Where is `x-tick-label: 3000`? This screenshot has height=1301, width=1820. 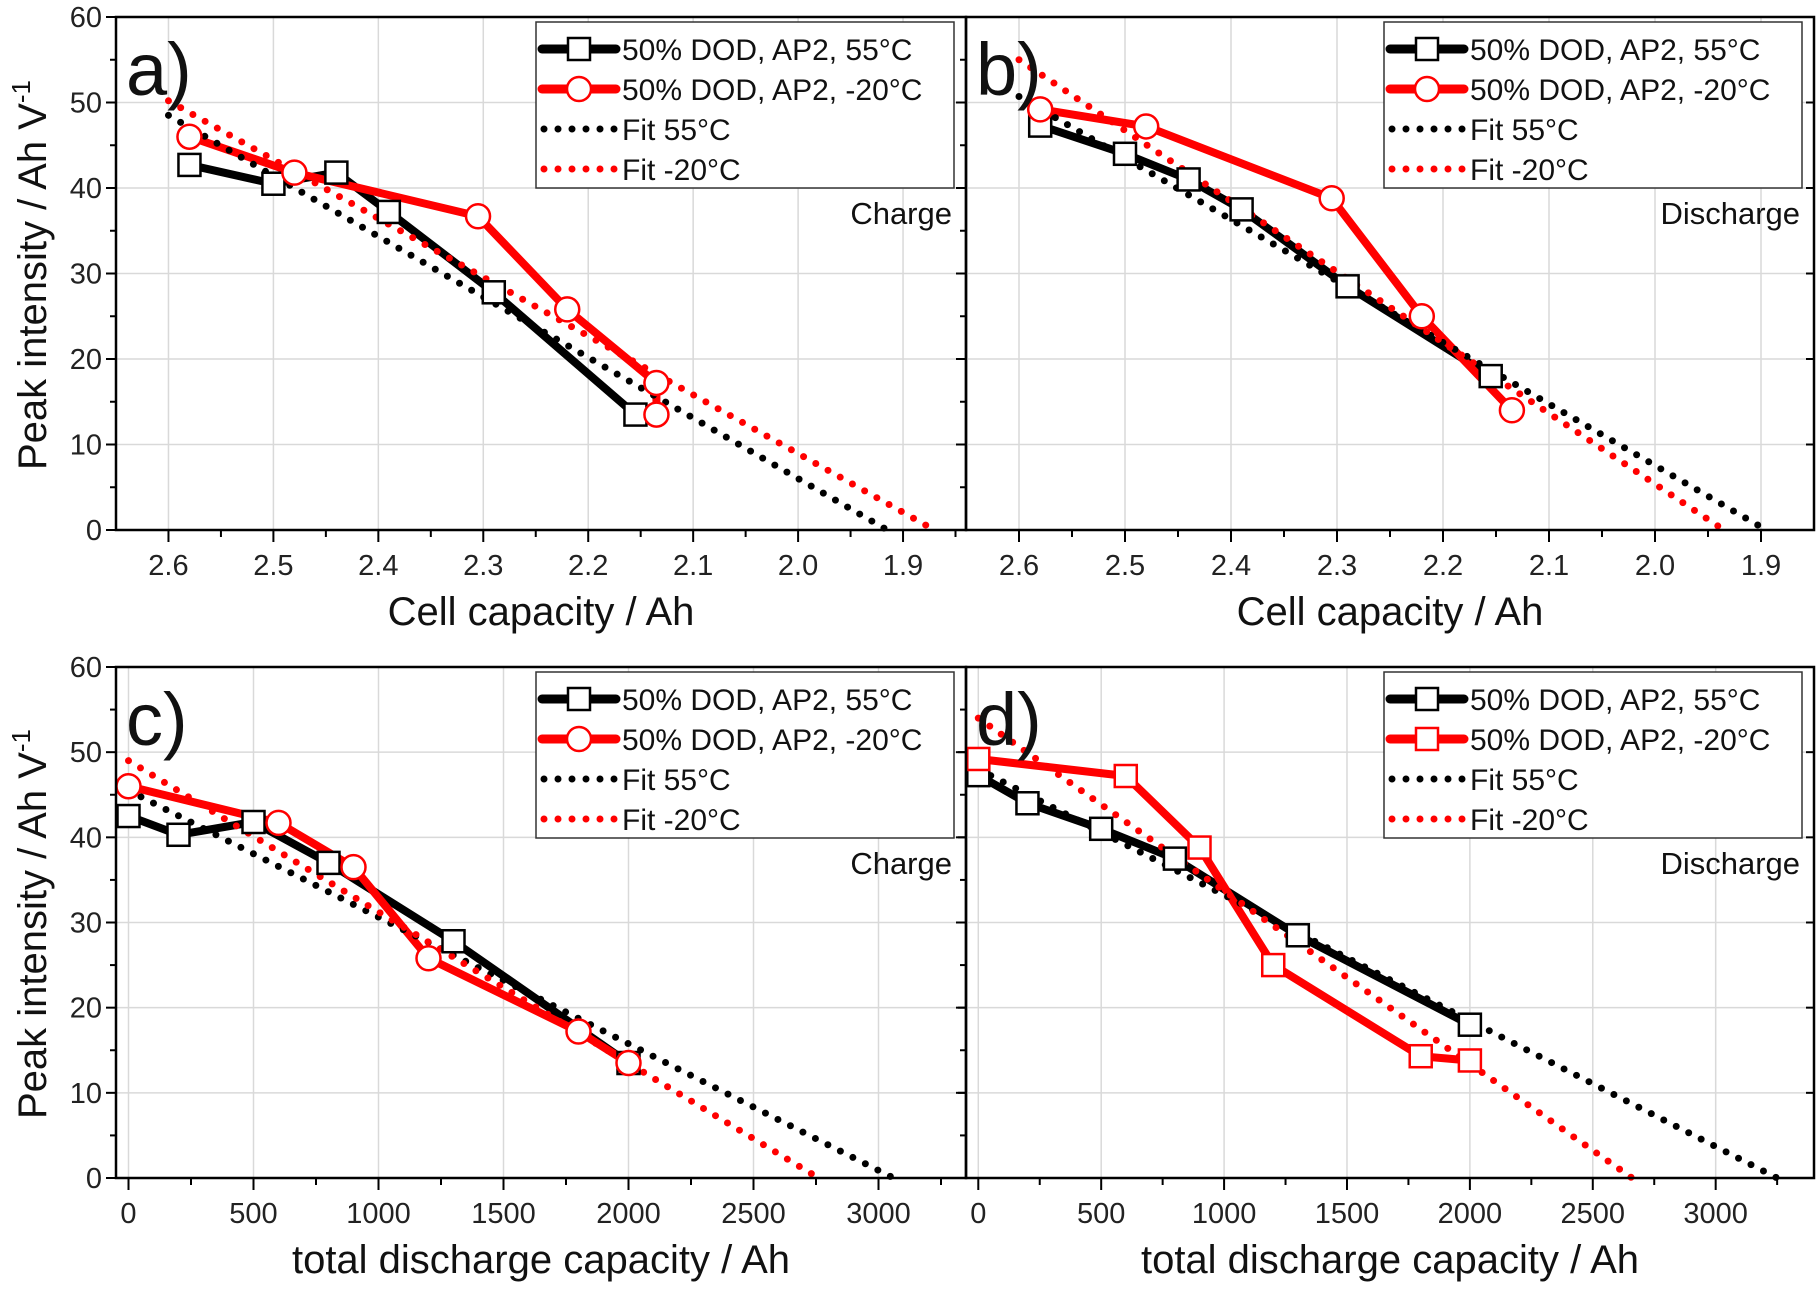
x-tick-label: 3000 is located at coordinates (878, 1214).